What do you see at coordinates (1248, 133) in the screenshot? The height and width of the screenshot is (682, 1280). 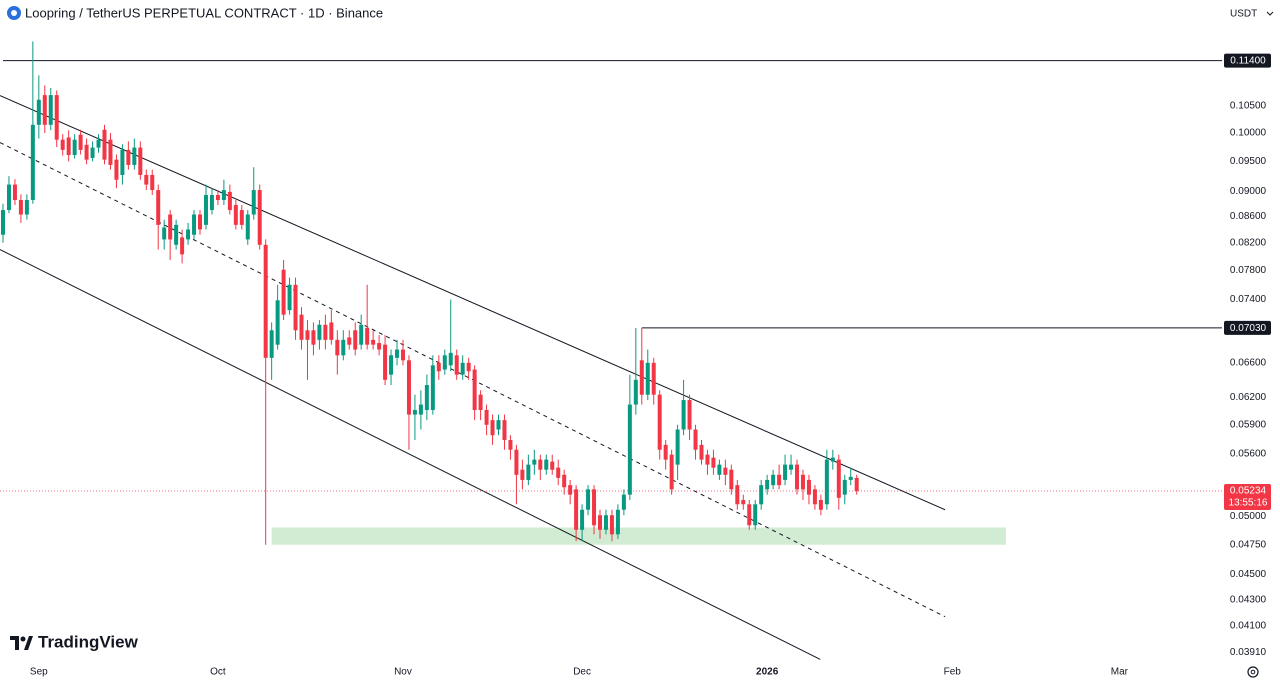 I see `y-tick-label: 0.10000` at bounding box center [1248, 133].